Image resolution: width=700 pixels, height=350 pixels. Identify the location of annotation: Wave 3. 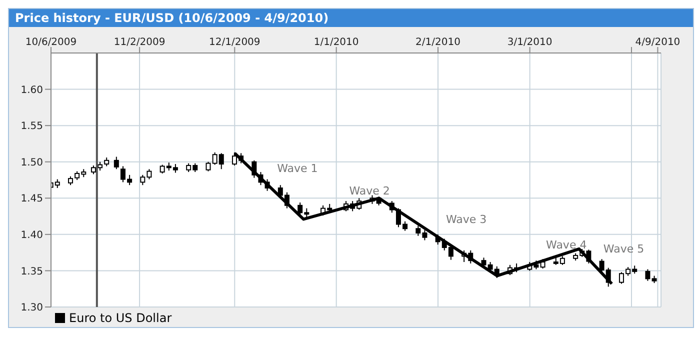
(466, 219).